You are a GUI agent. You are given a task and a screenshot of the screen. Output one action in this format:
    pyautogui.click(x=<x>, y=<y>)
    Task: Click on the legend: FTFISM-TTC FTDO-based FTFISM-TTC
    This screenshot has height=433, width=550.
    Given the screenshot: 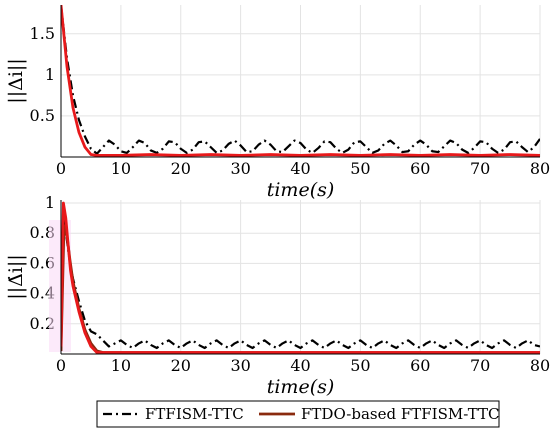 What is the action you would take?
    pyautogui.click(x=298, y=414)
    